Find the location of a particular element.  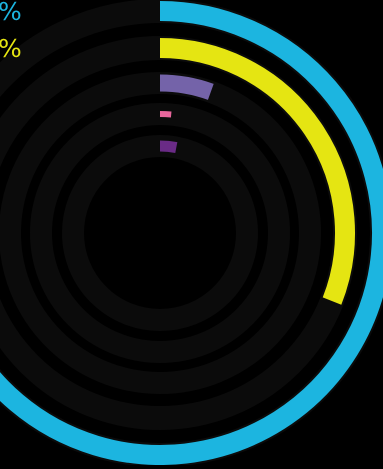

value-label-ring-2: % is located at coordinates (11, 48).